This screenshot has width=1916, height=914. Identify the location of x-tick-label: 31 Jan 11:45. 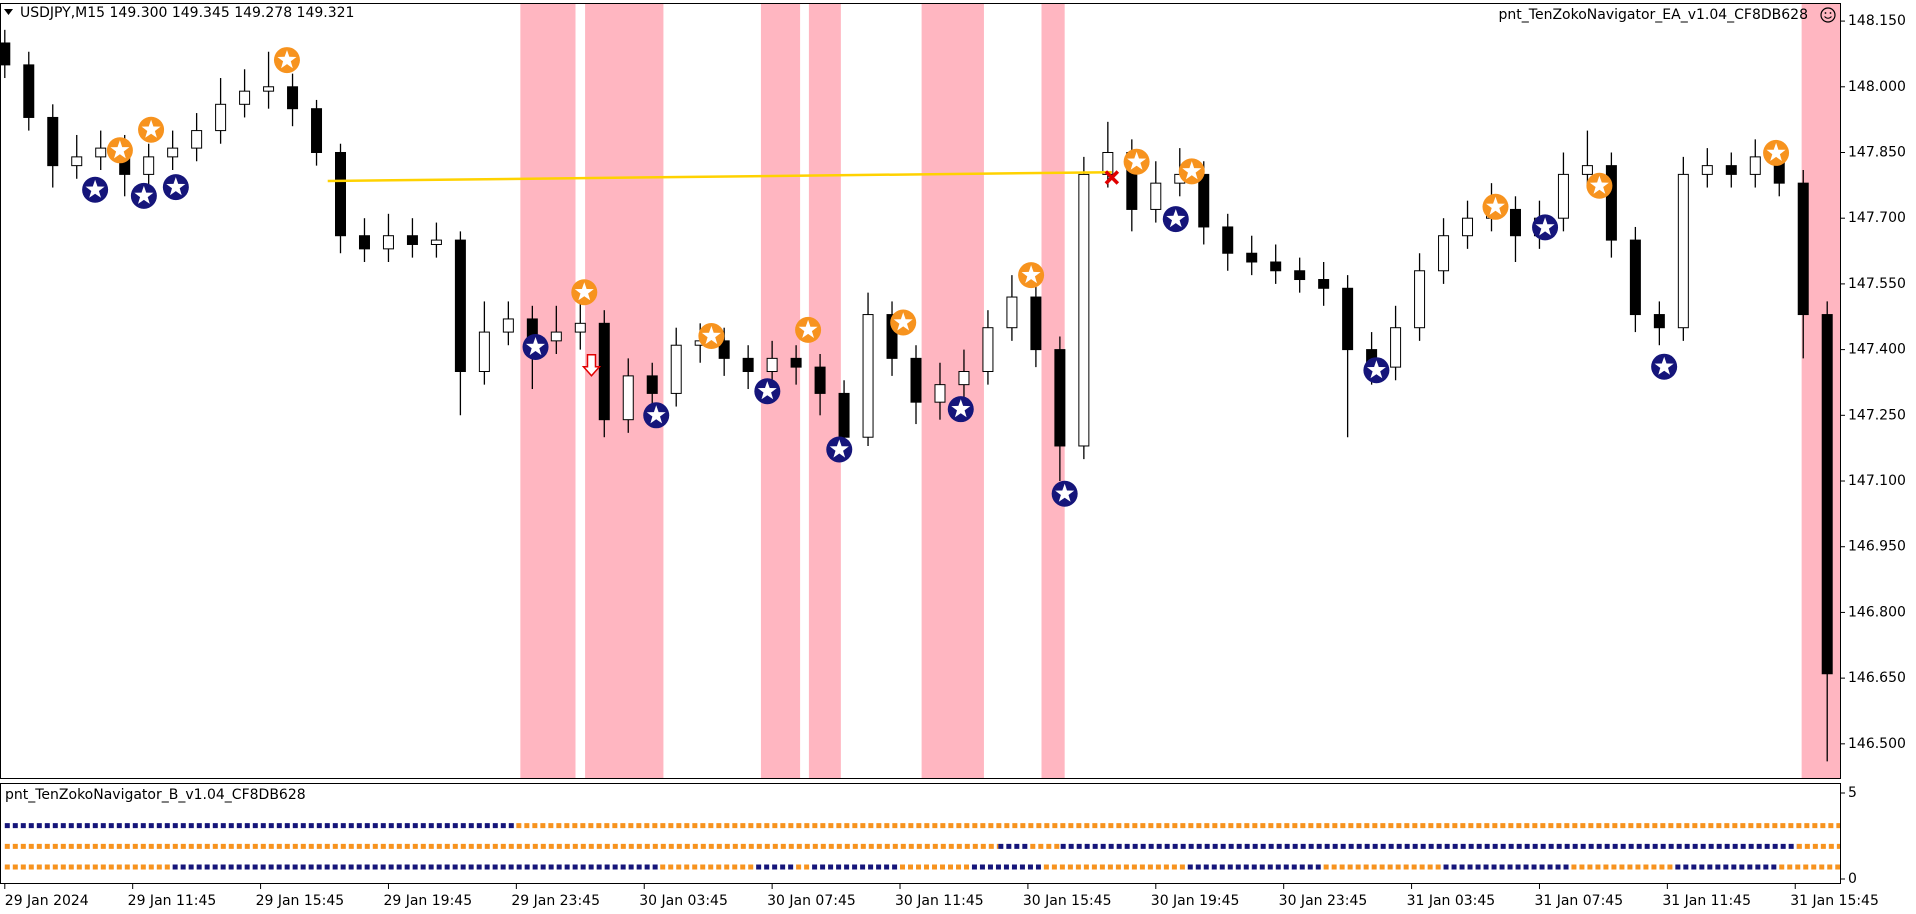
(1706, 901).